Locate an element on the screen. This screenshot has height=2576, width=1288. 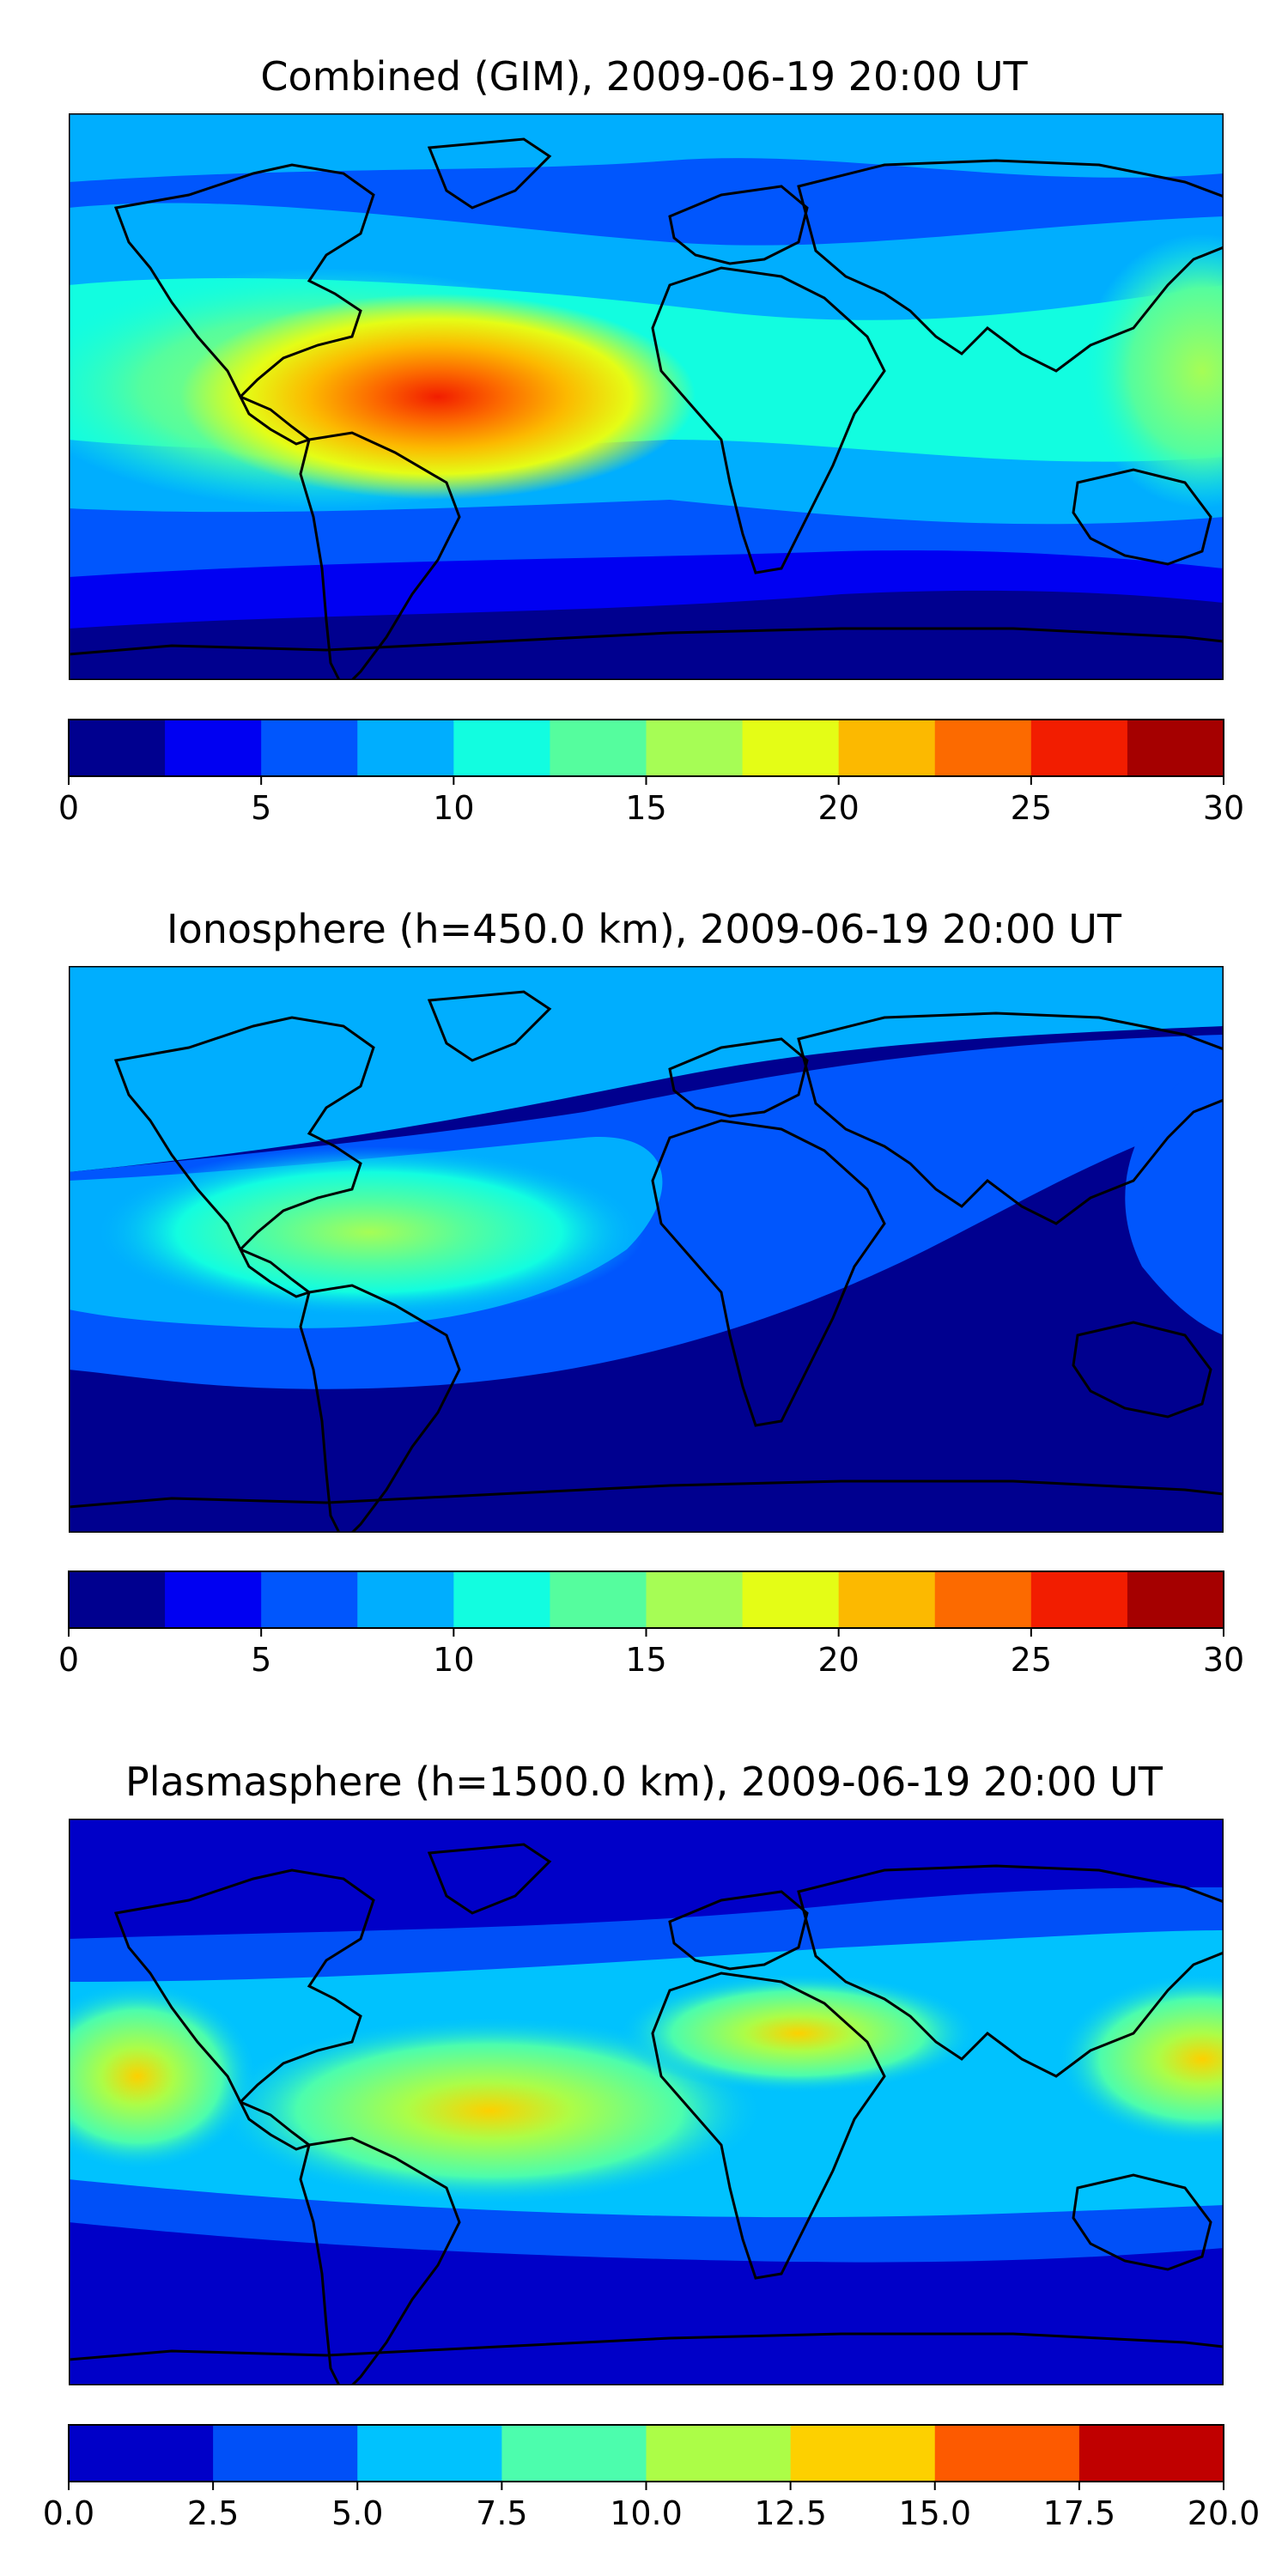
colorbar-tick-label: 20.0 is located at coordinates (1224, 2513).